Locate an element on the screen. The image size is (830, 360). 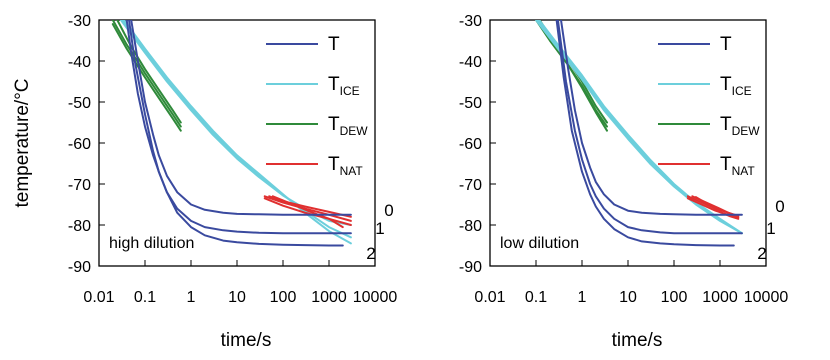
panel-label: low dilution is located at coordinates (539, 243).